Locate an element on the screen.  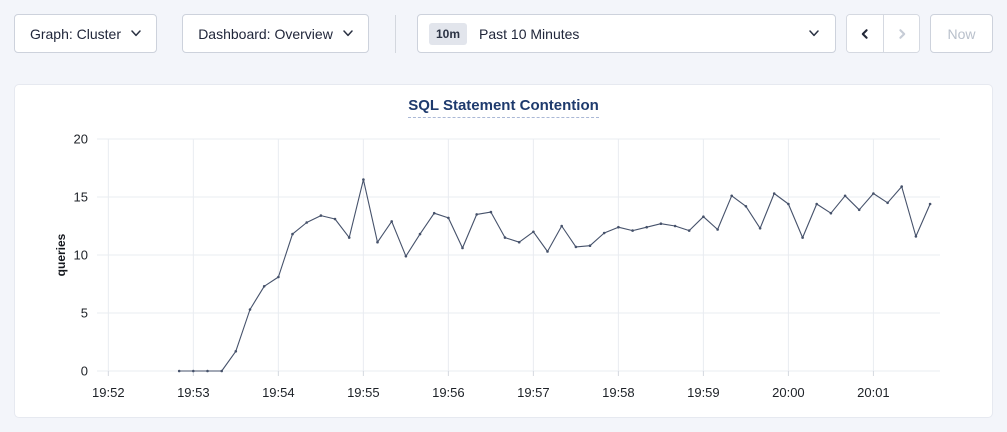
svg-text: 19:55 is located at coordinates (363, 392).